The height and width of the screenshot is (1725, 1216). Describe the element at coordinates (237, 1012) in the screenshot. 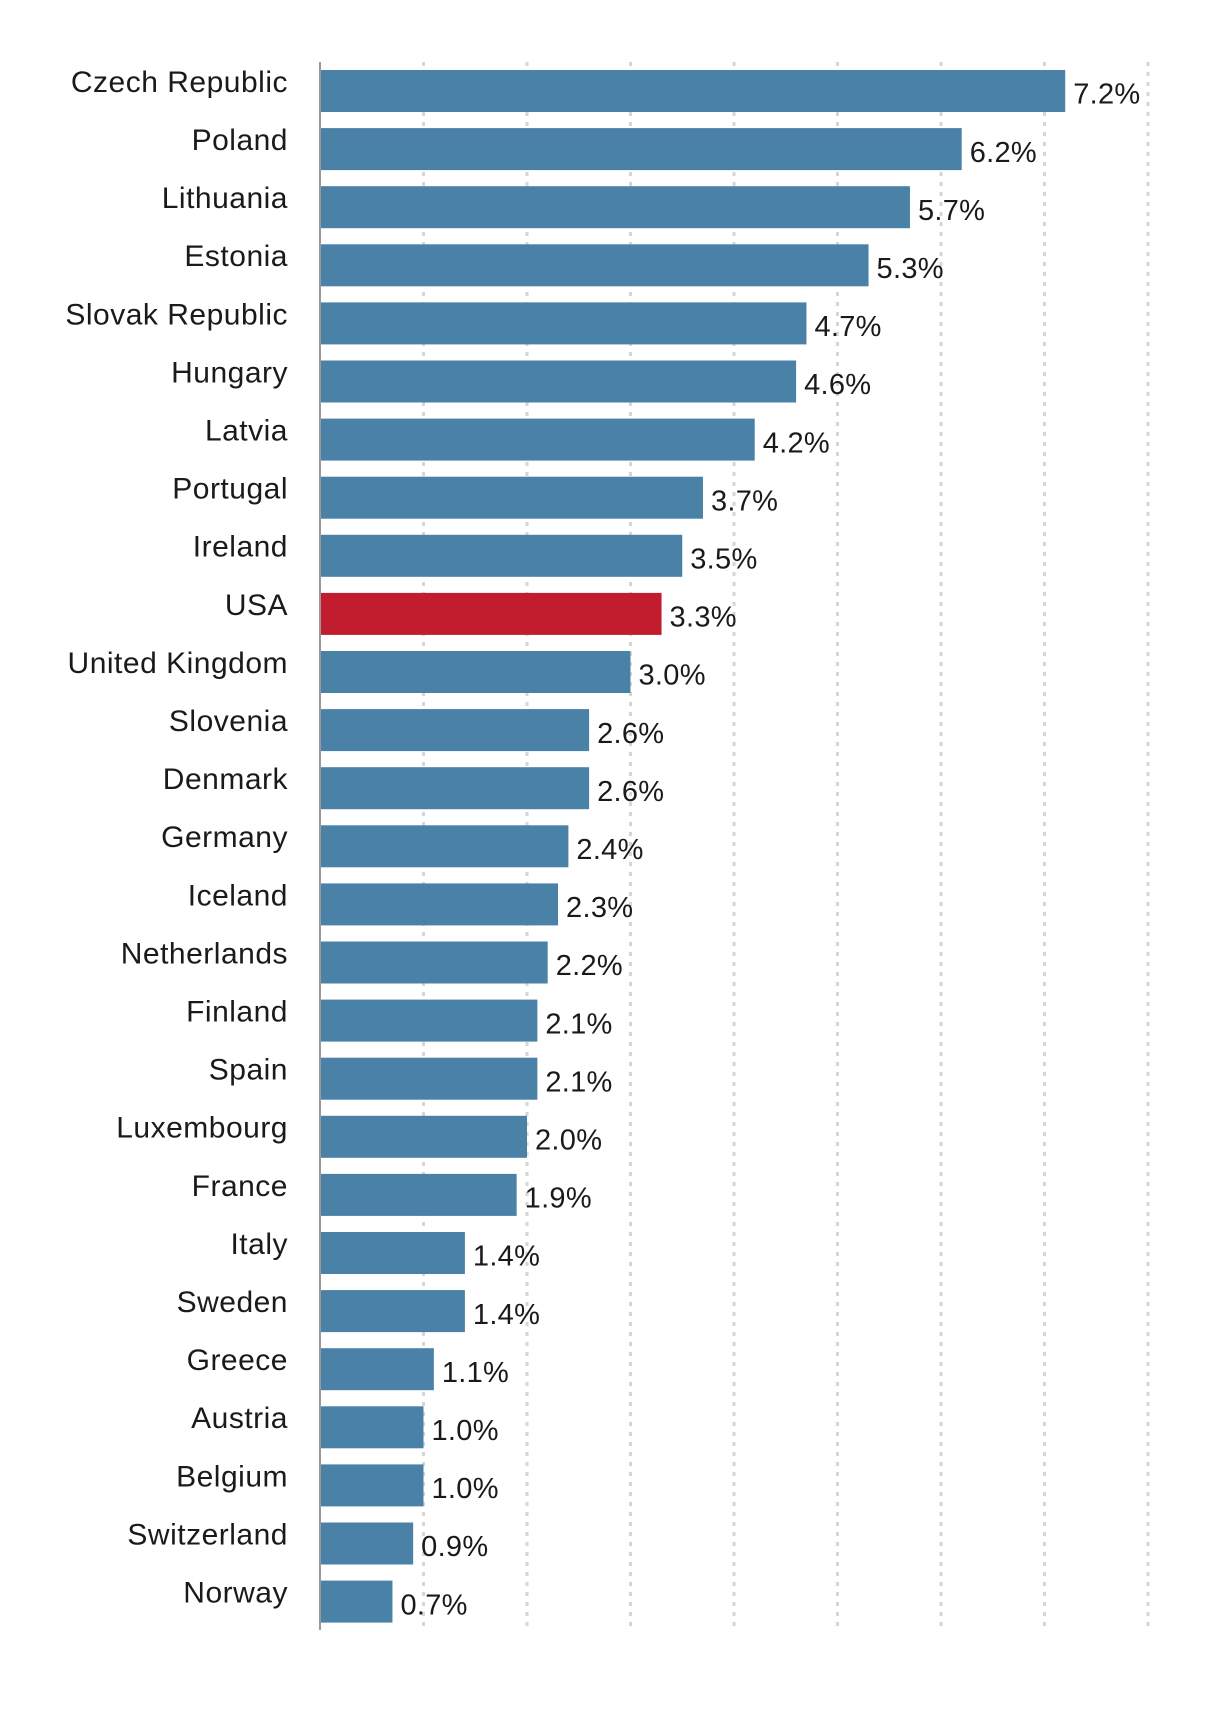

I see `category-label: Finland` at that location.